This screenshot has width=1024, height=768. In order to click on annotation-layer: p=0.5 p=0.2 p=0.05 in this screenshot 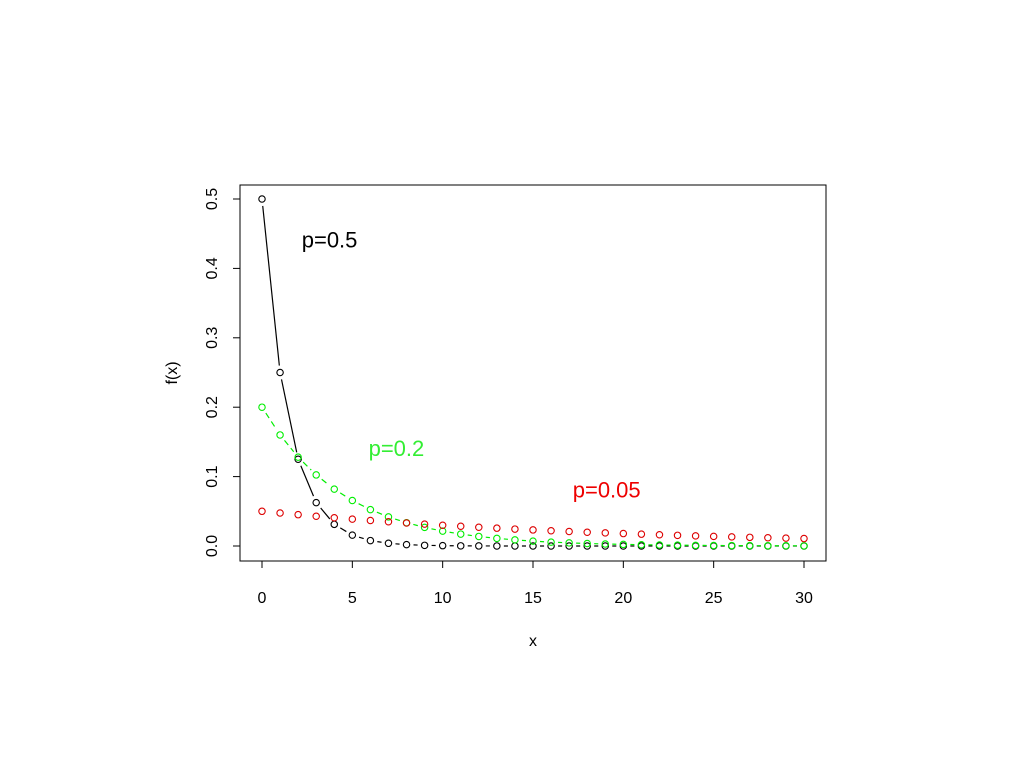, I will do `click(471, 365)`.